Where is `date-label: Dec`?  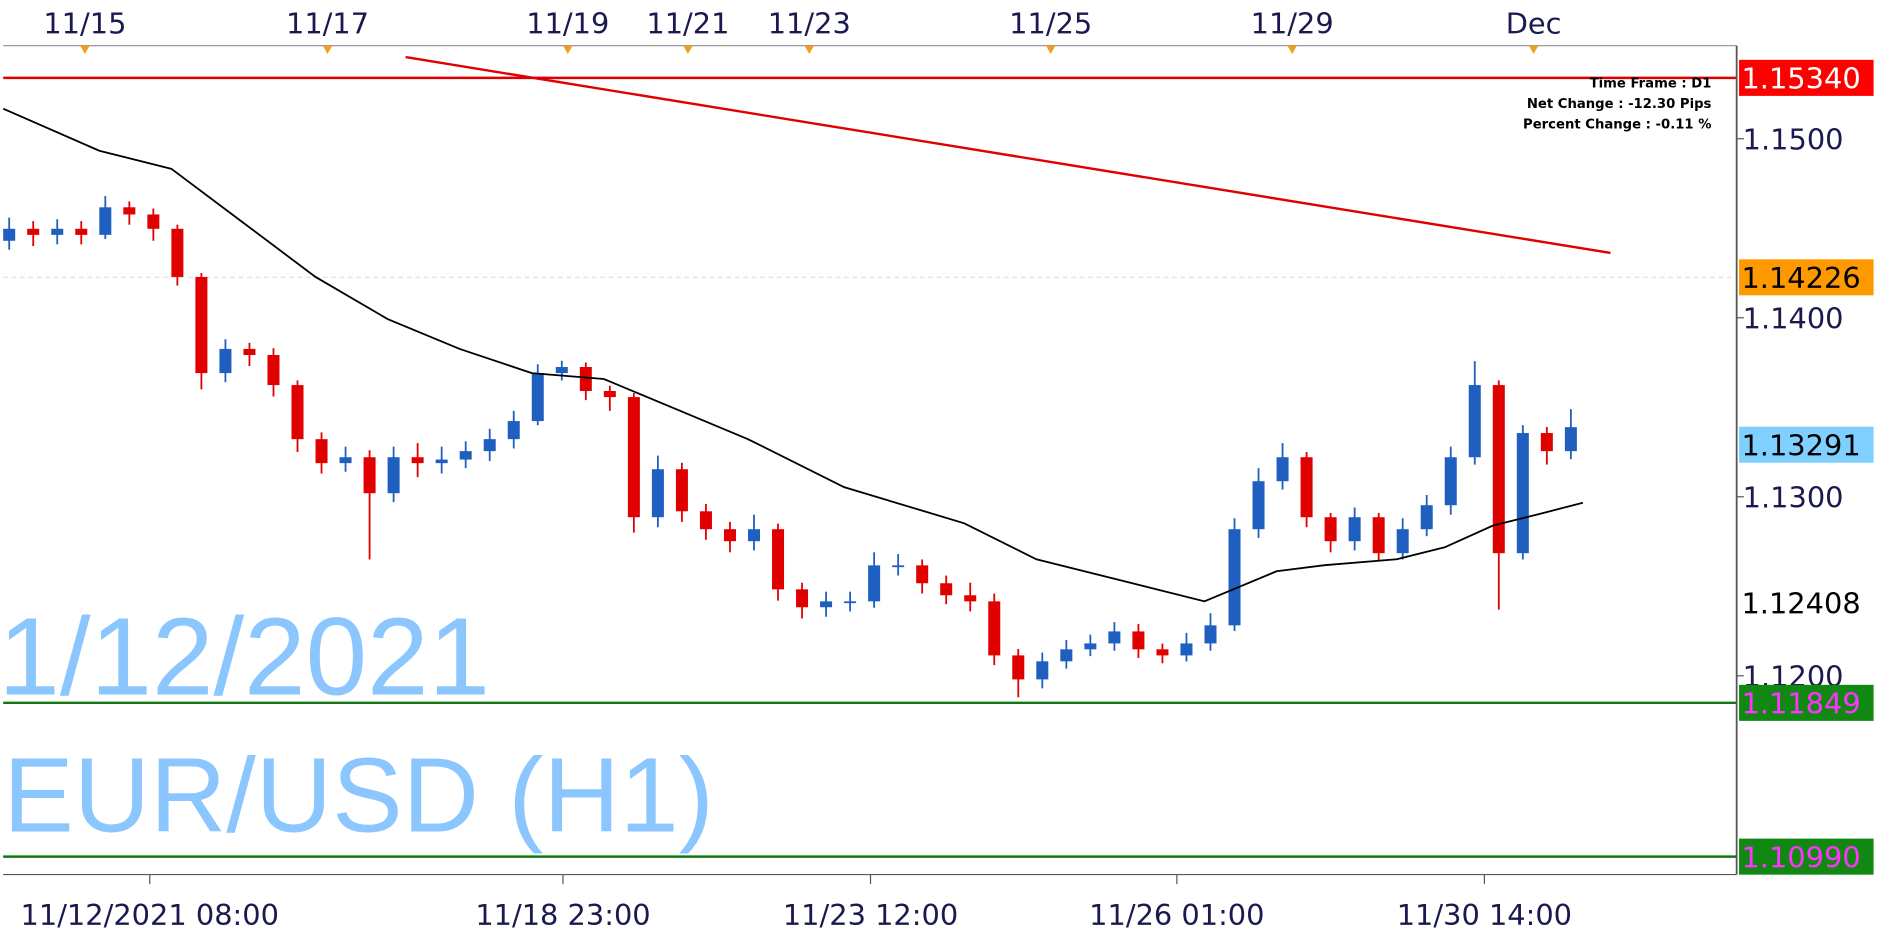 date-label: Dec is located at coordinates (1534, 24).